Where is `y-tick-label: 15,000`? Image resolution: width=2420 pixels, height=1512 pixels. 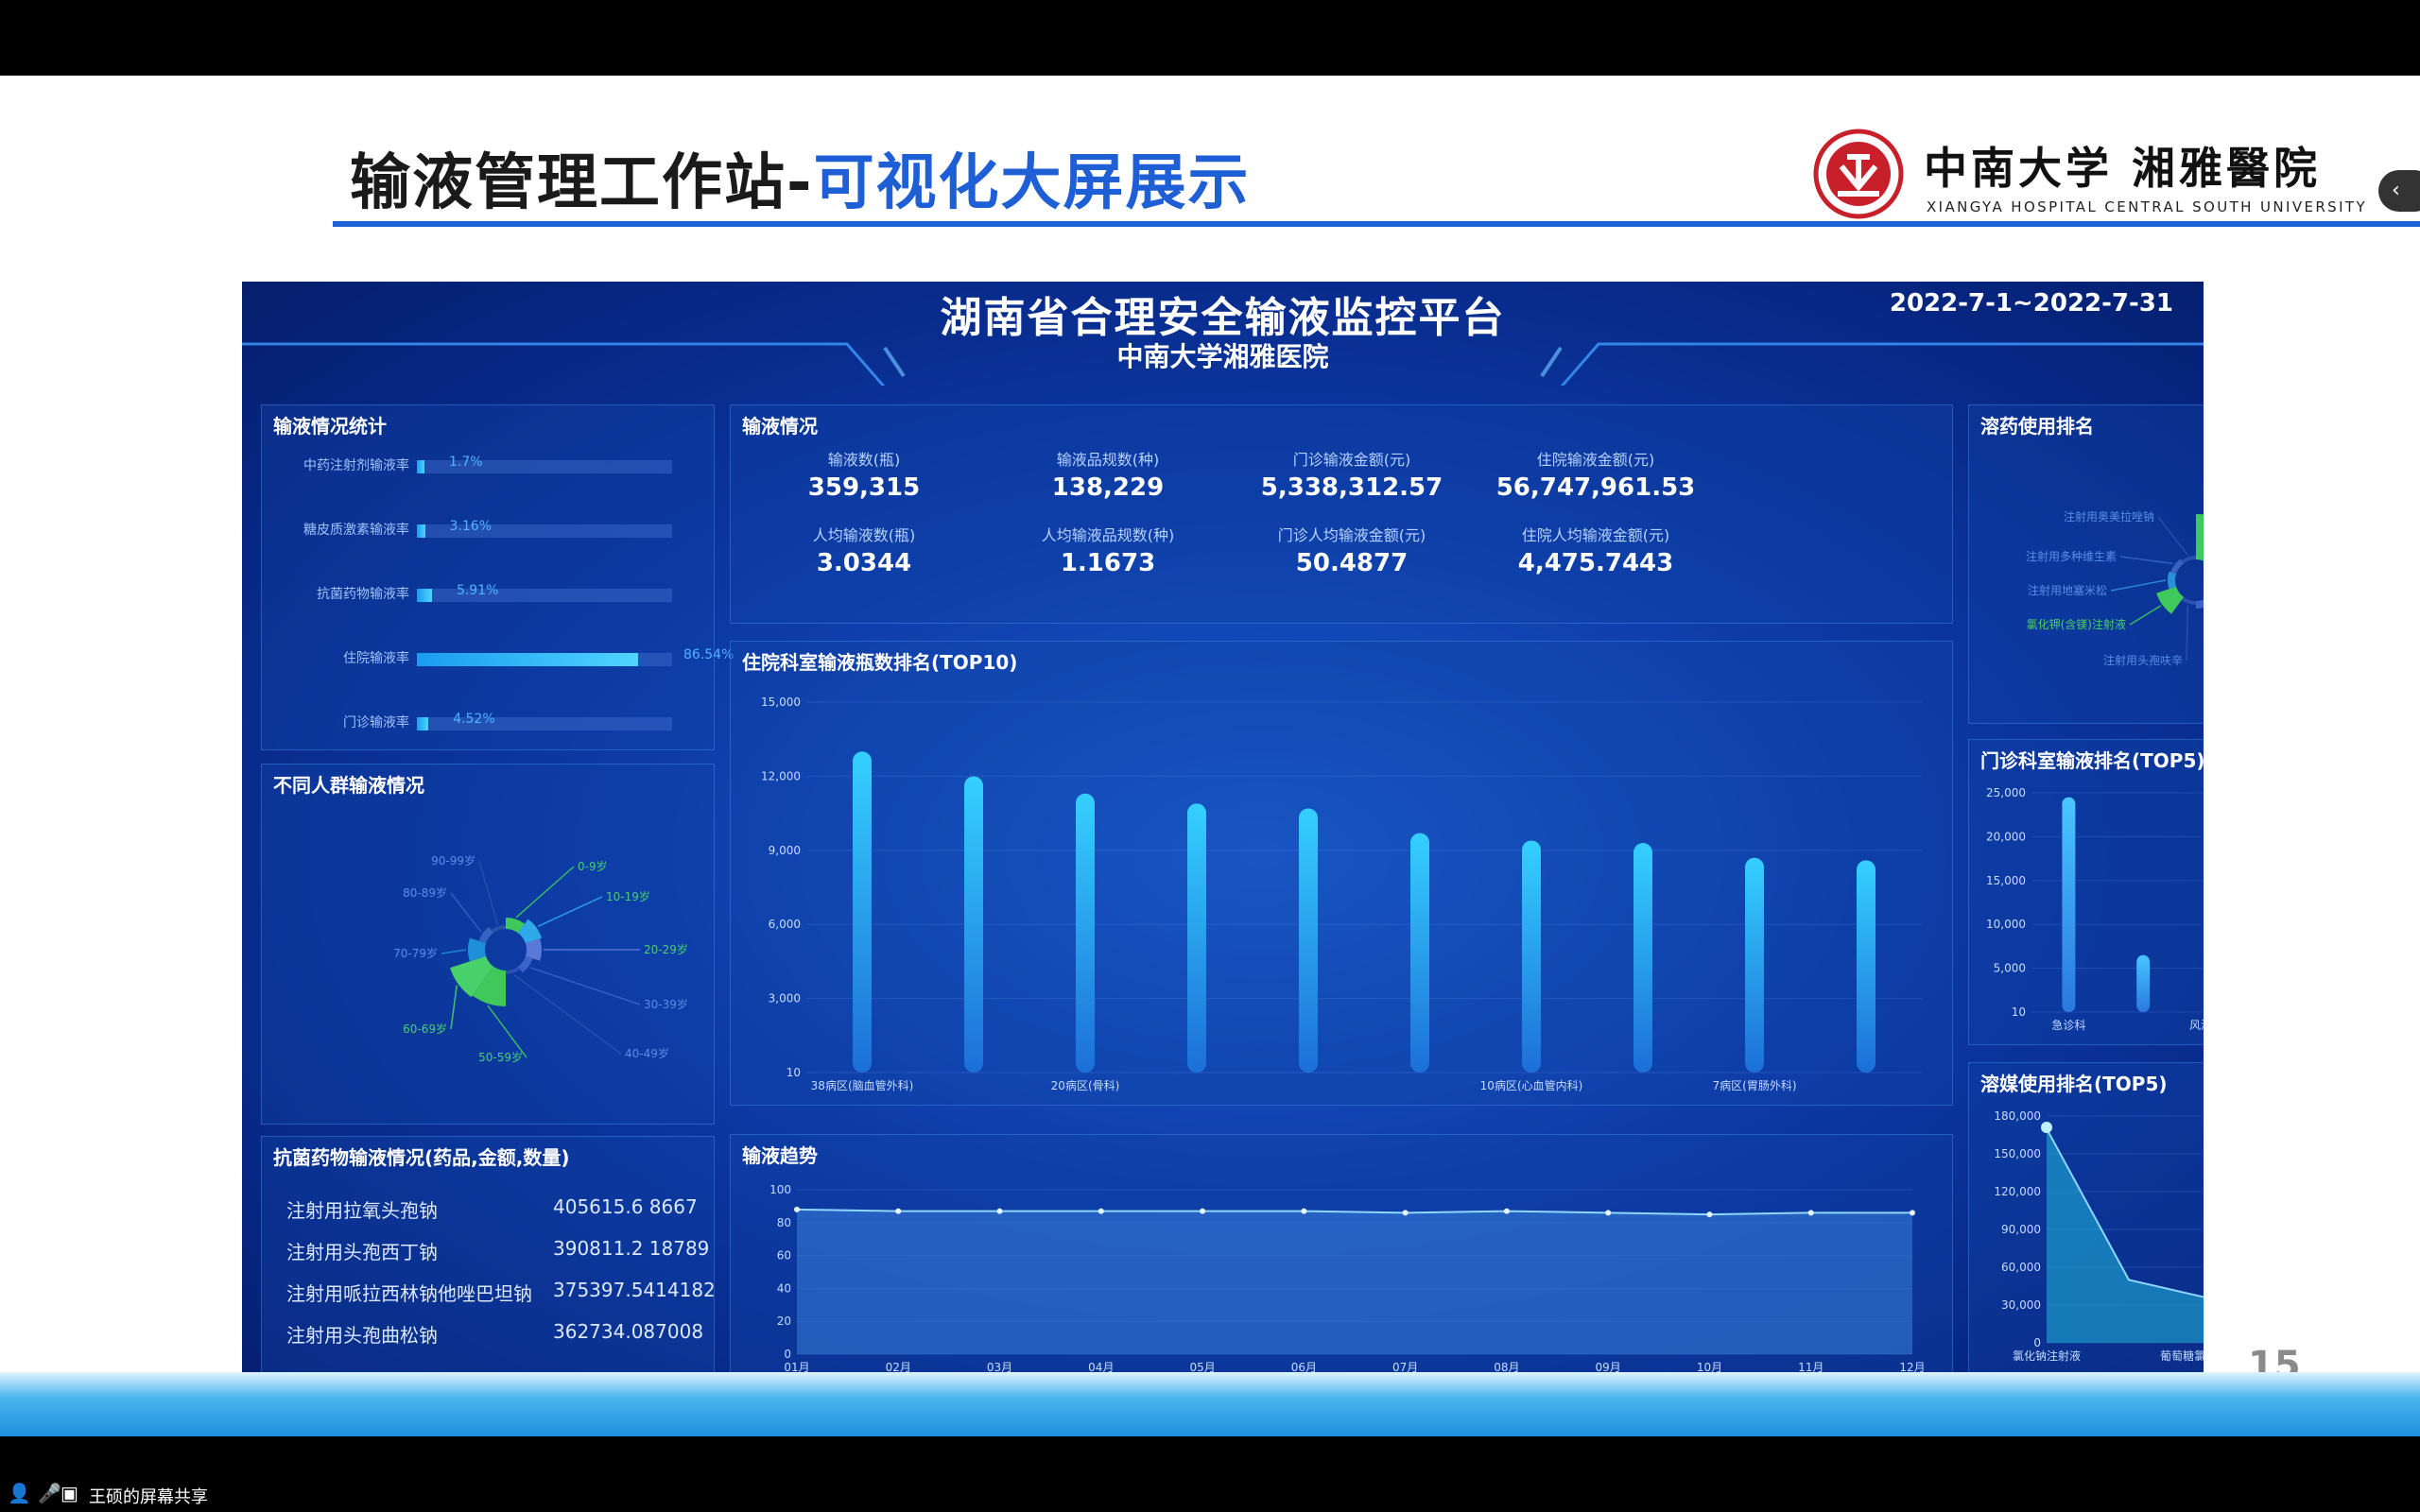
y-tick-label: 15,000 is located at coordinates (781, 702).